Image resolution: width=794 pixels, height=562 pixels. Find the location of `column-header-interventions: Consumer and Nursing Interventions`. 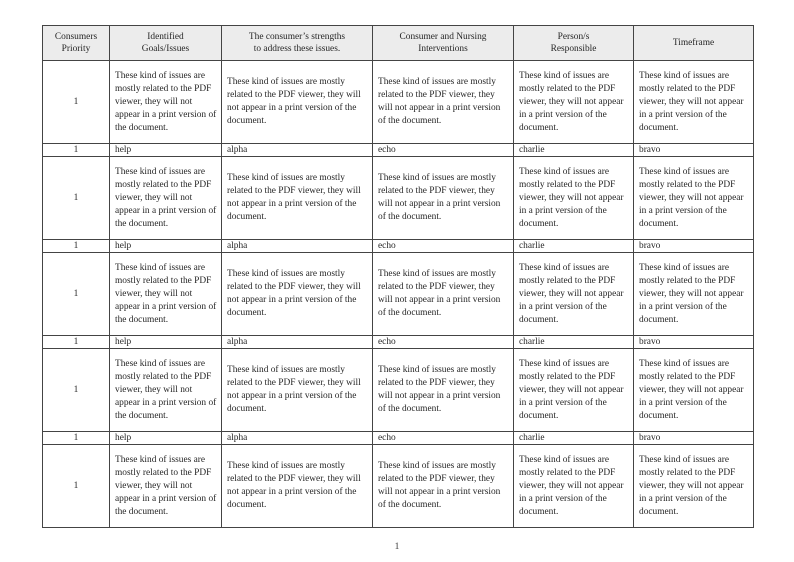

column-header-interventions: Consumer and Nursing Interventions is located at coordinates (443, 43).